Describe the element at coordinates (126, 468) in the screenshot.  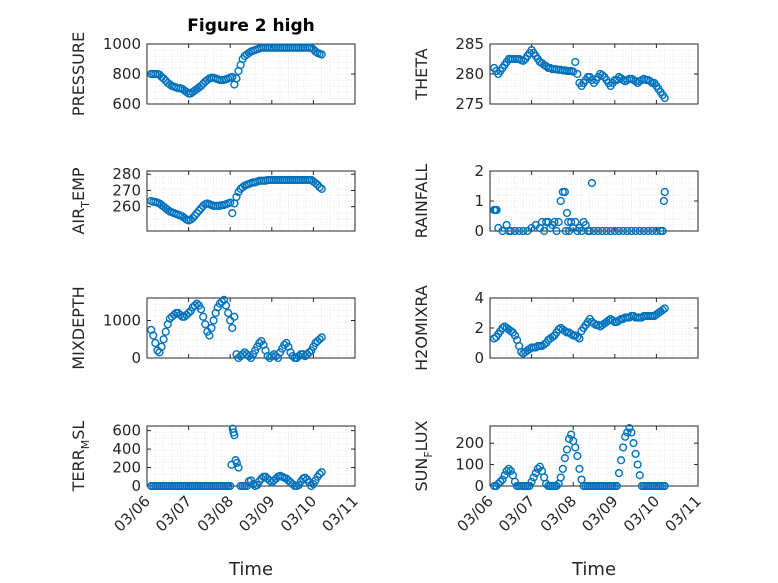
I see `y-tick-label: 200` at that location.